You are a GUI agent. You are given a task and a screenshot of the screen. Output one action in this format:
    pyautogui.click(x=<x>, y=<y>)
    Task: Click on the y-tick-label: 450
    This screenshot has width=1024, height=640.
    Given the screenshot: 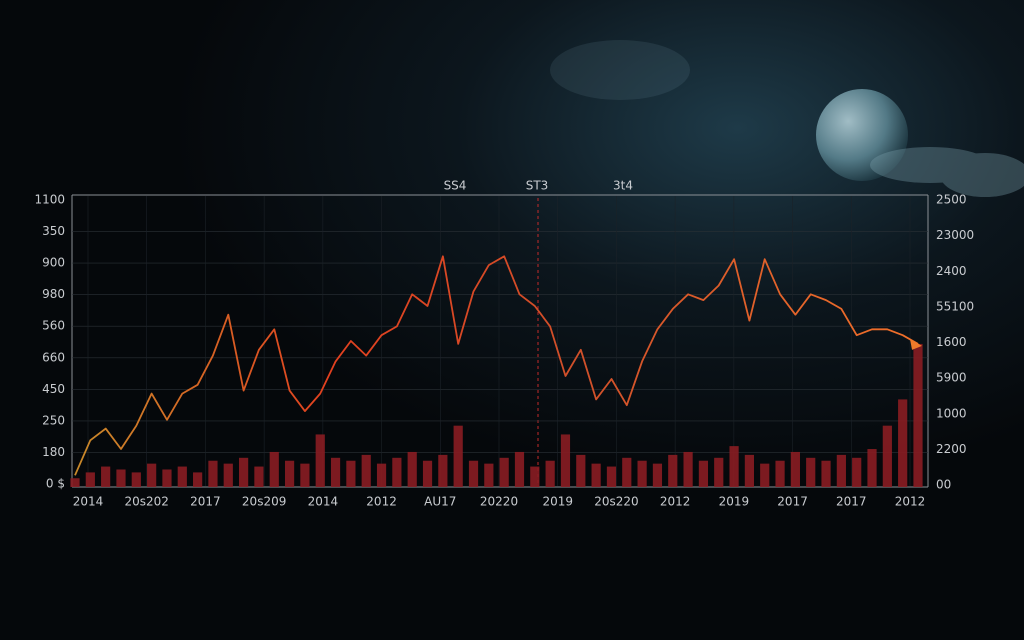 What is the action you would take?
    pyautogui.click(x=53, y=389)
    